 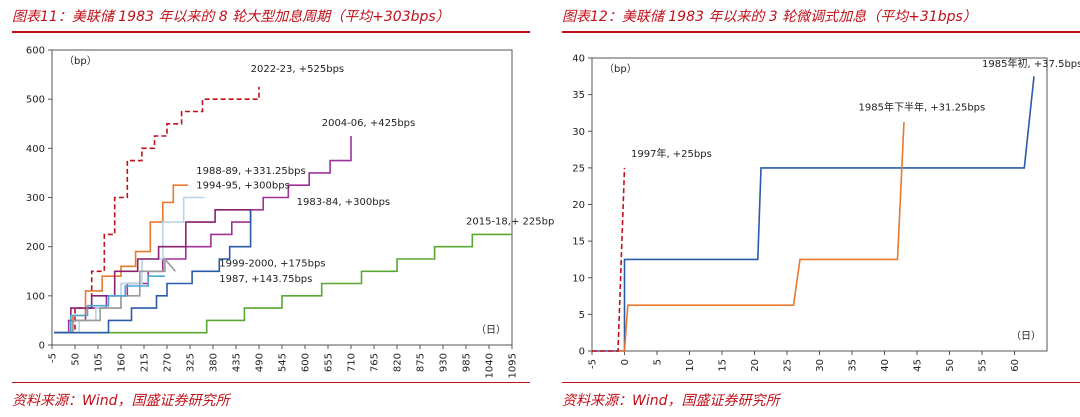 What do you see at coordinates (671, 153) in the screenshot?
I see `series-annotation-2: 1997年, +25bps` at bounding box center [671, 153].